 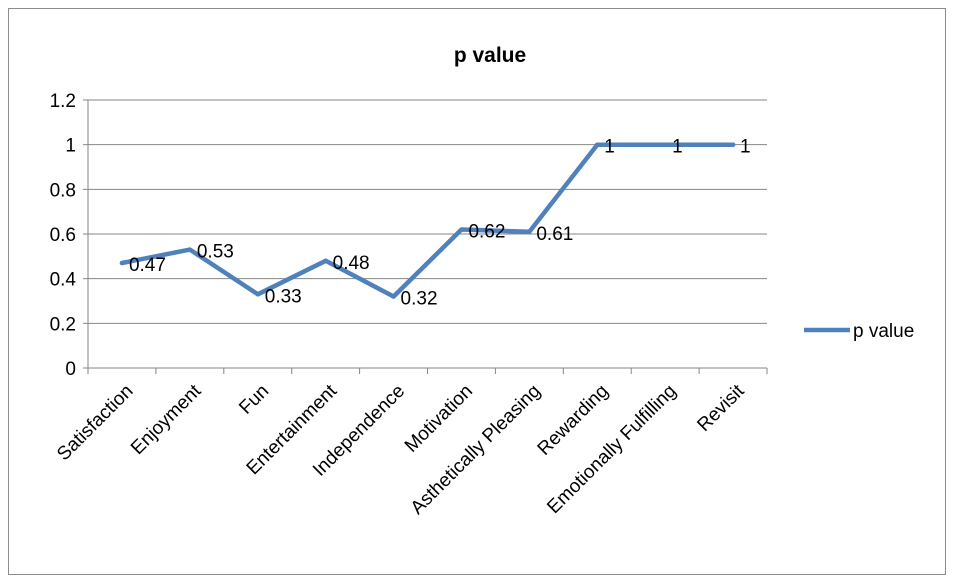 I want to click on data-label: 0.53, so click(x=215, y=252).